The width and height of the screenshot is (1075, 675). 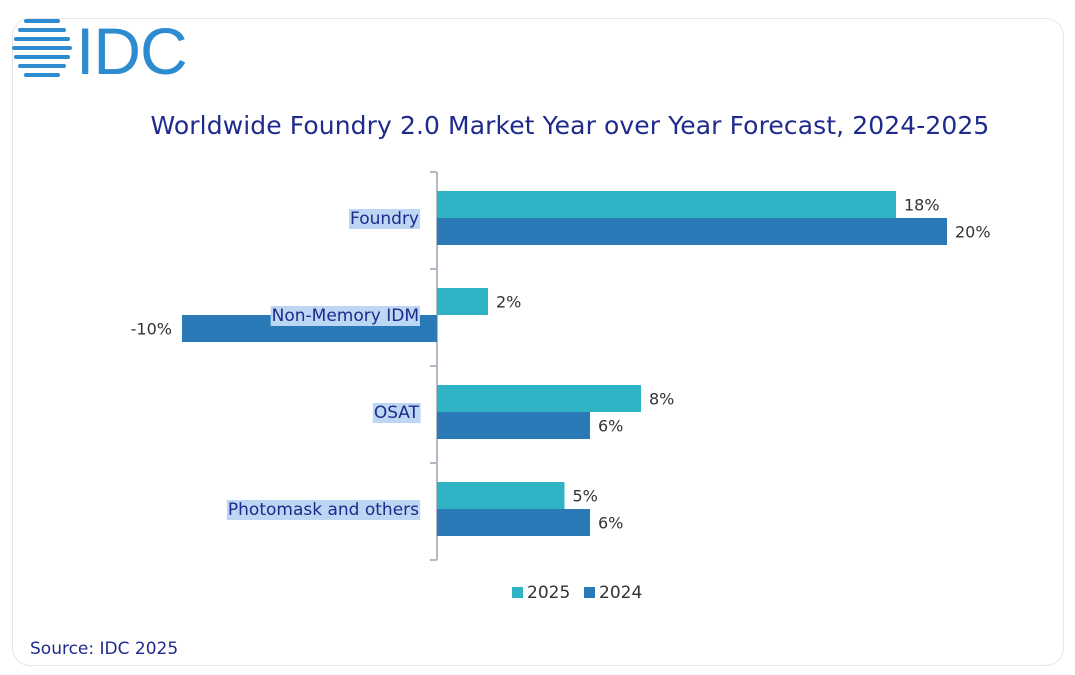 I want to click on legend-label: 2024, so click(x=620, y=593).